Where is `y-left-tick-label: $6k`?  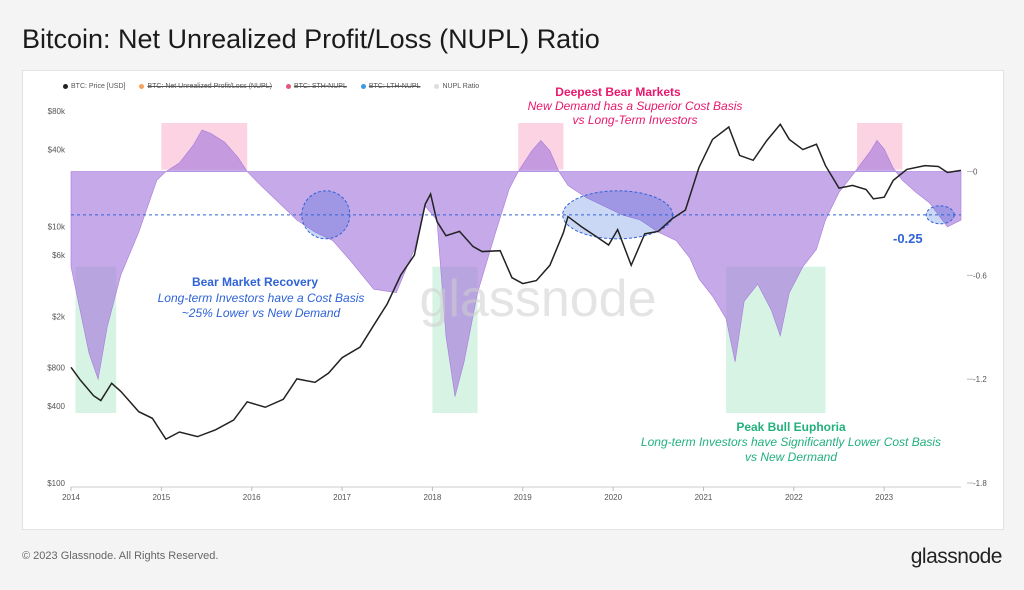
y-left-tick-label: $6k is located at coordinates (59, 255).